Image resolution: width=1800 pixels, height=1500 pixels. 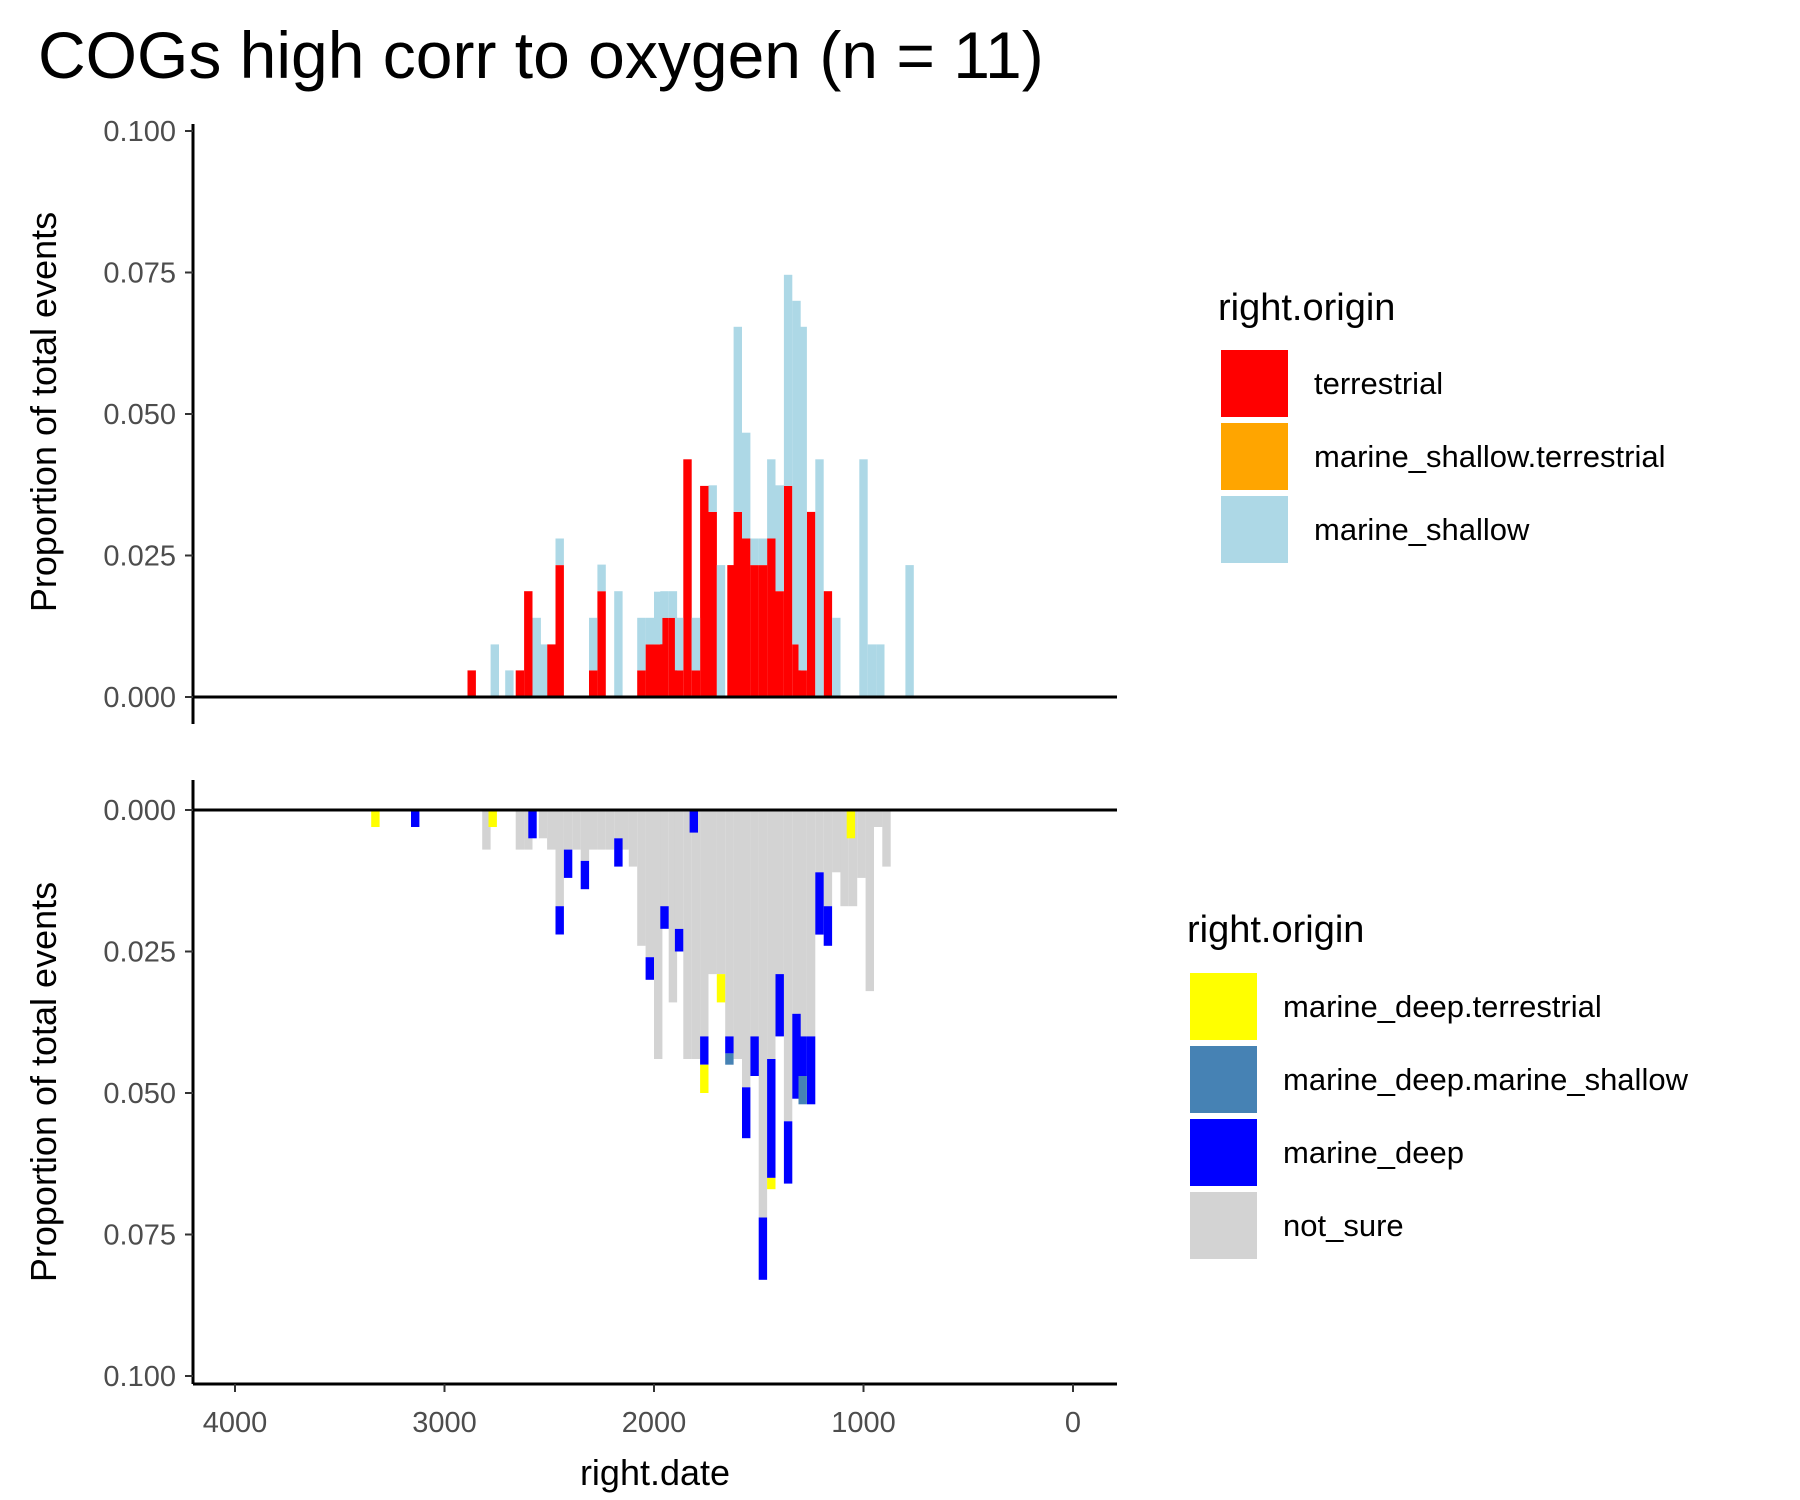 What do you see at coordinates (1306, 308) in the screenshot?
I see `legend-top-title: right.origin` at bounding box center [1306, 308].